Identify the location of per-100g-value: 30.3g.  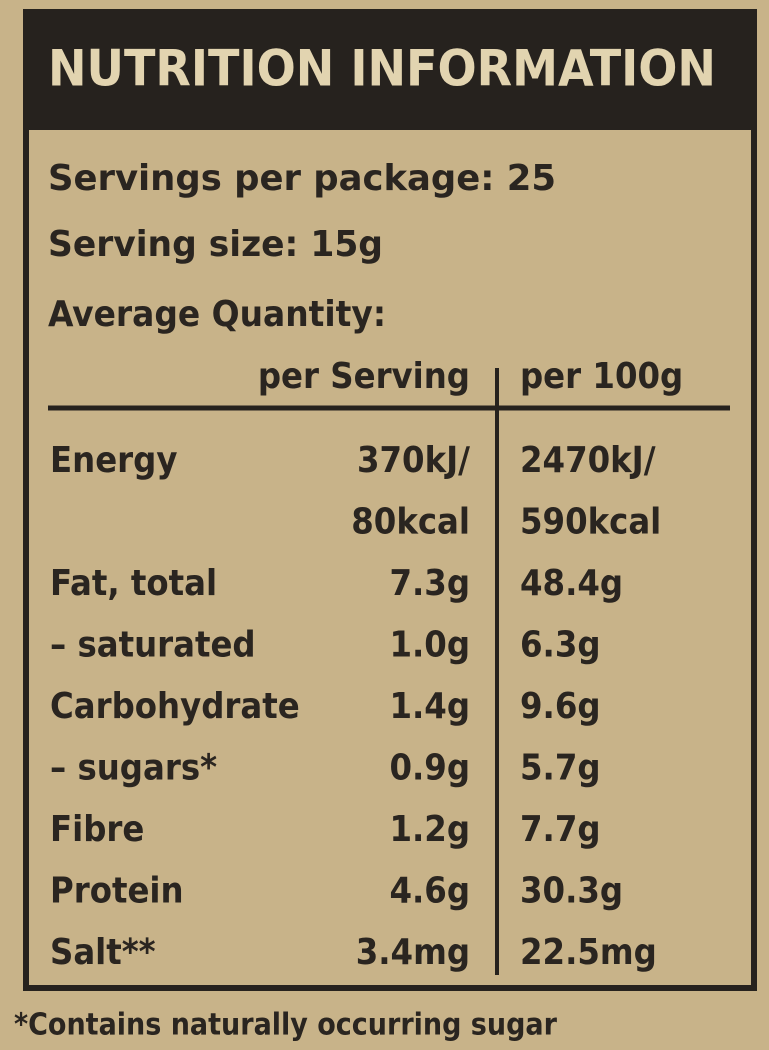
(571, 891).